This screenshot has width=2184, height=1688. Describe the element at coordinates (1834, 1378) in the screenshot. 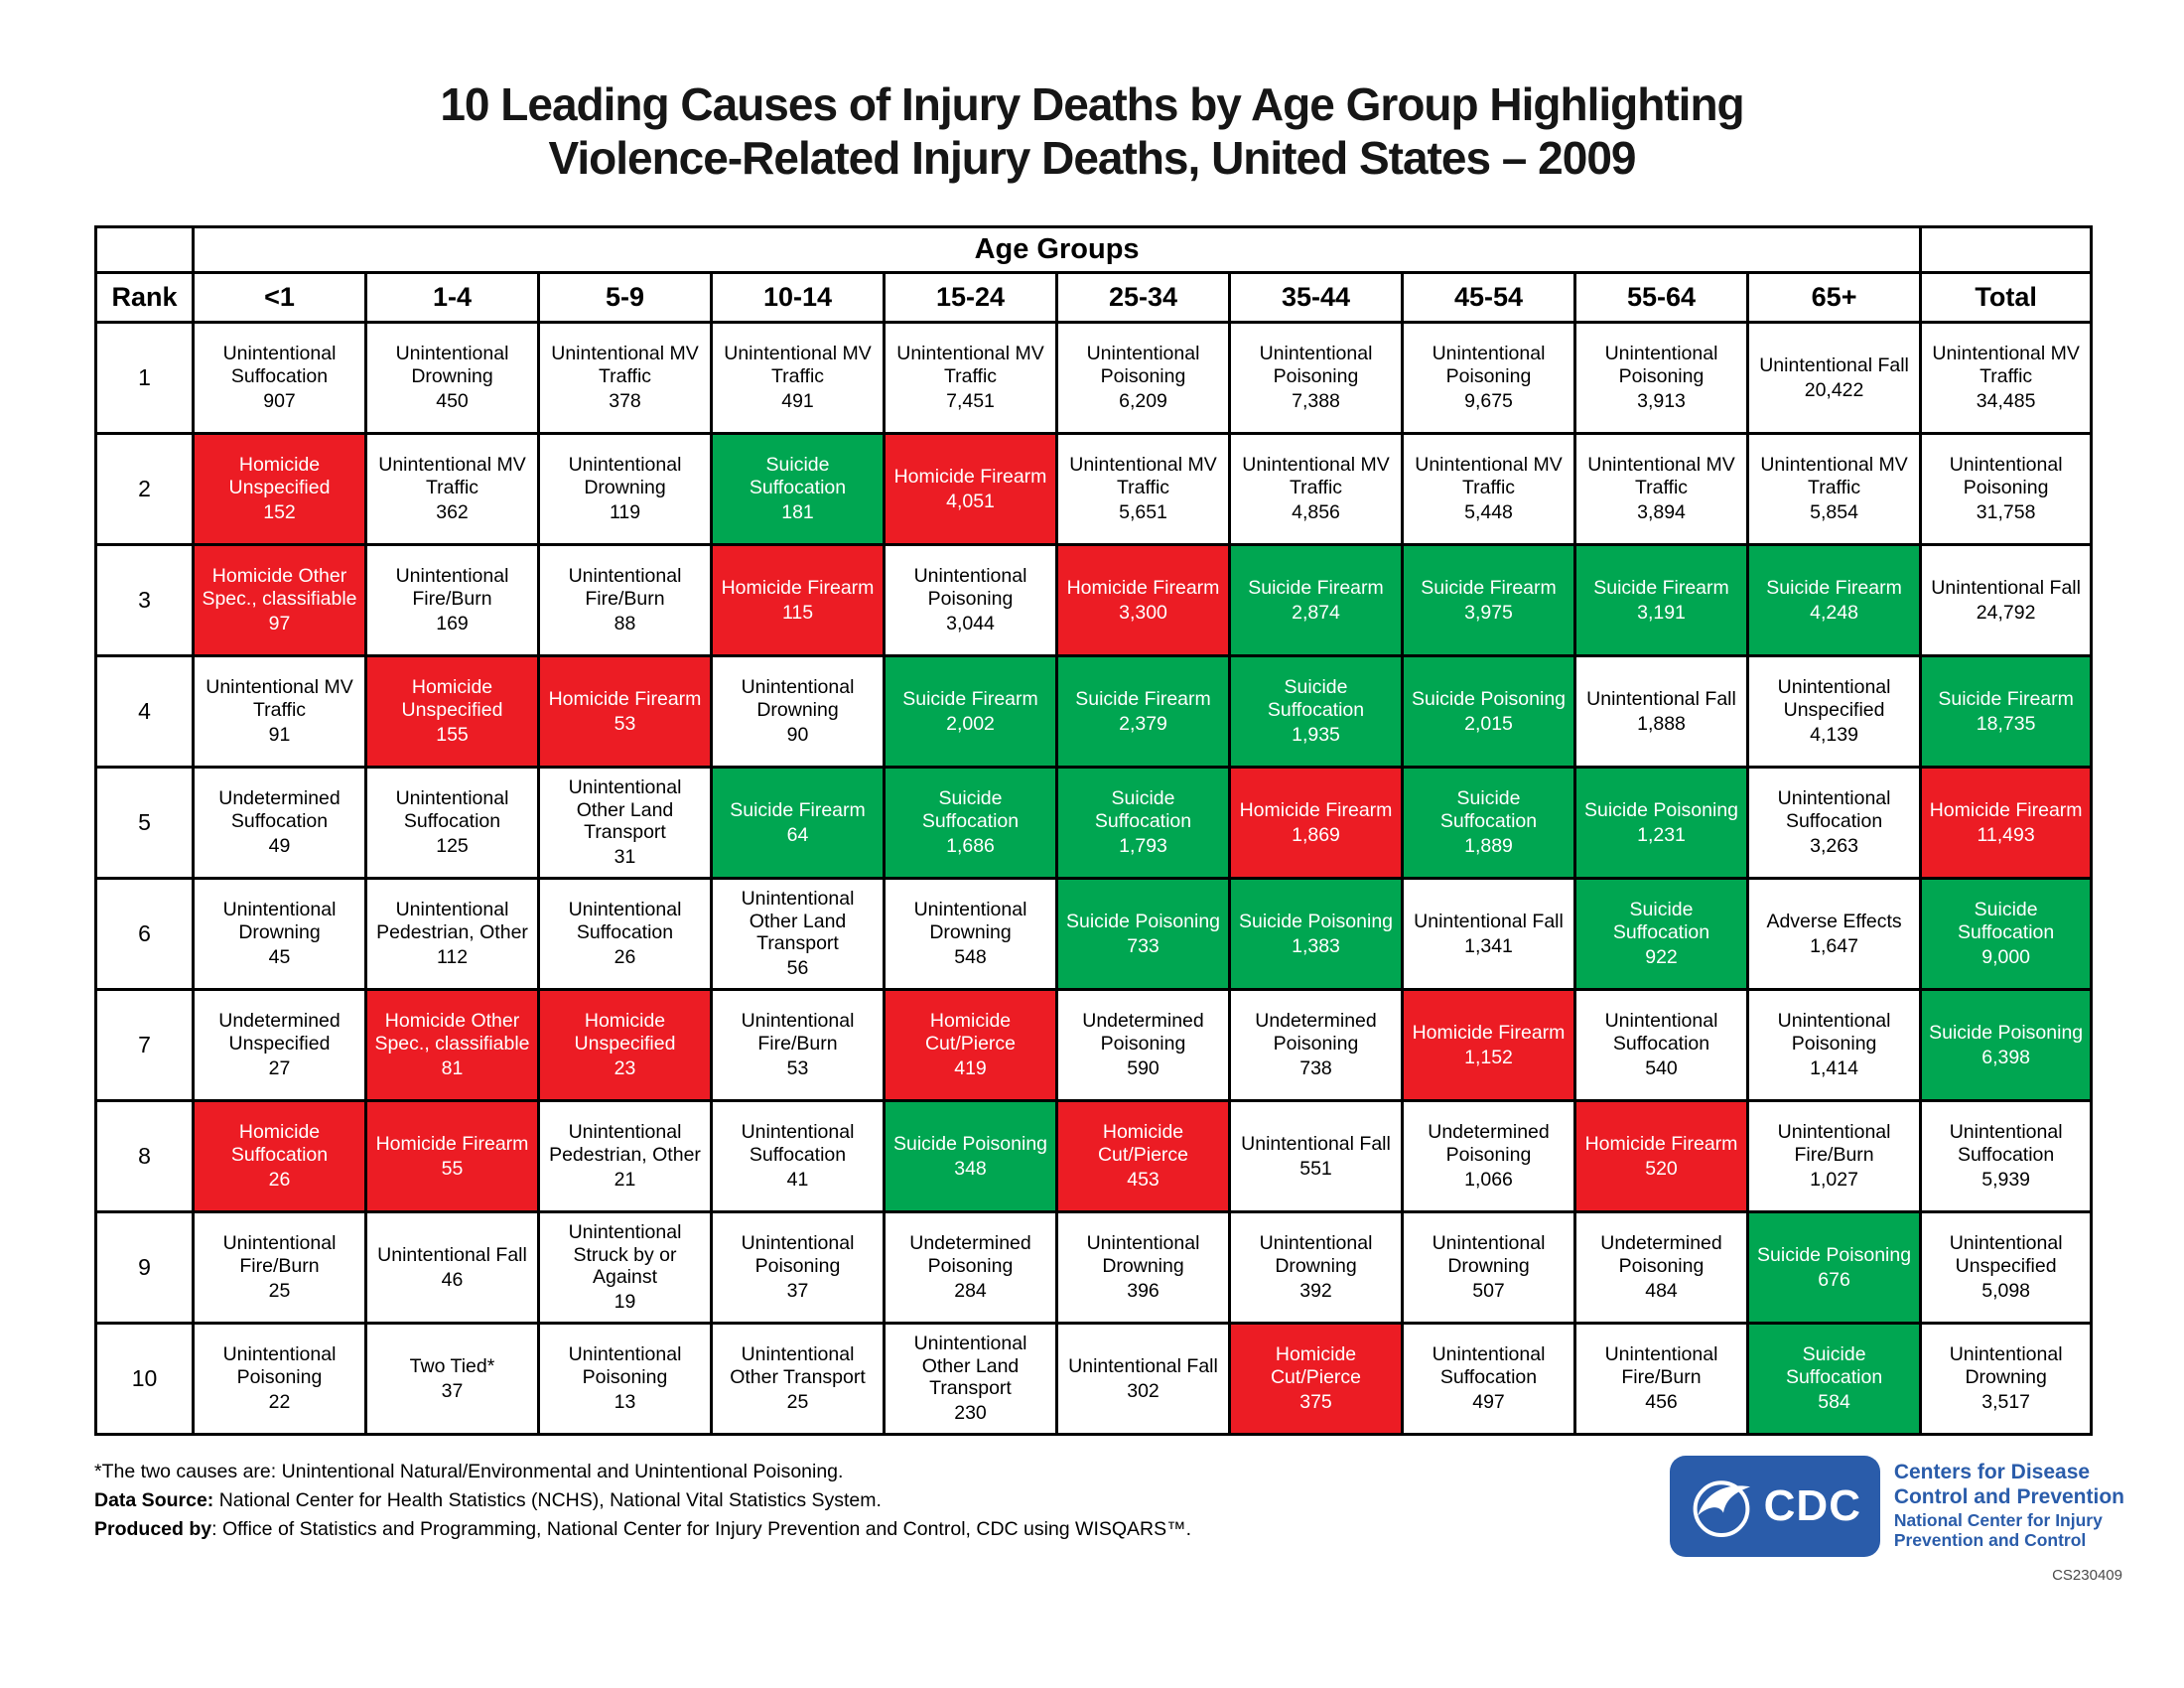

I see `cause-cell: Suicide Suffocation 584` at that location.